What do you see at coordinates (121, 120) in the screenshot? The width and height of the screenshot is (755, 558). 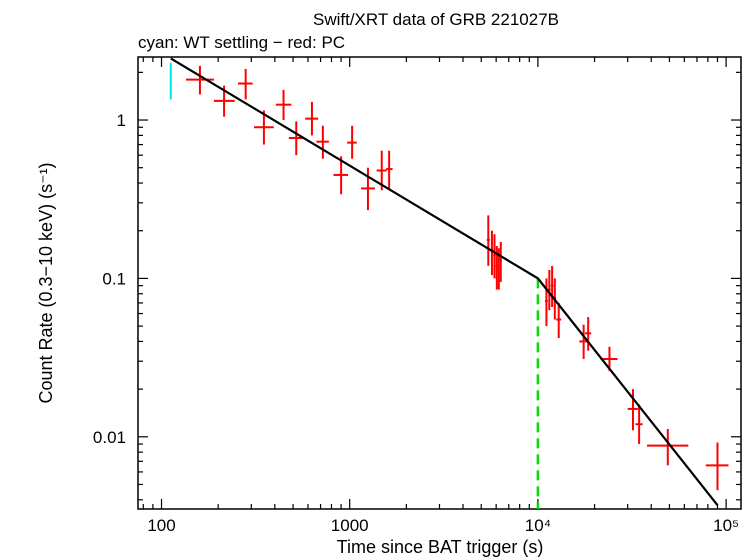 I see `y-tick-label: 1` at bounding box center [121, 120].